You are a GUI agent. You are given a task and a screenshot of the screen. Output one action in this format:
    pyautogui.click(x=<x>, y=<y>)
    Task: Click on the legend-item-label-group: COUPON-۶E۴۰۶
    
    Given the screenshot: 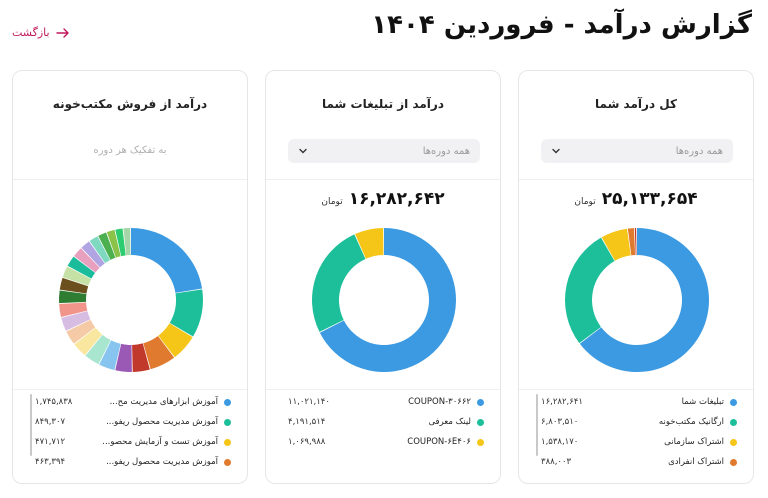 What is the action you would take?
    pyautogui.click(x=445, y=442)
    